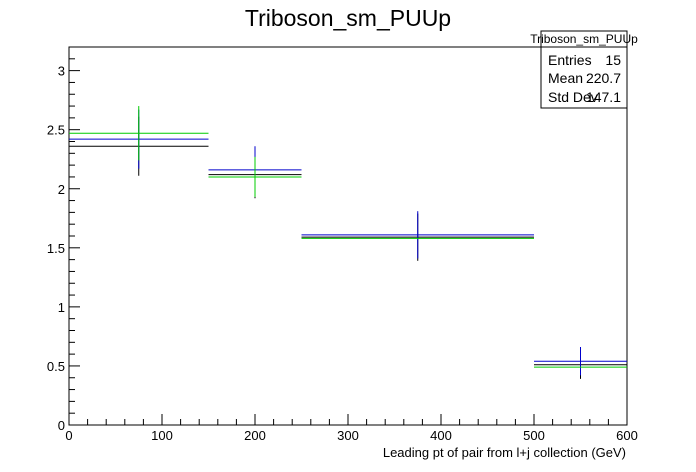  What do you see at coordinates (61, 425) in the screenshot?
I see `y-tick-label: 0` at bounding box center [61, 425].